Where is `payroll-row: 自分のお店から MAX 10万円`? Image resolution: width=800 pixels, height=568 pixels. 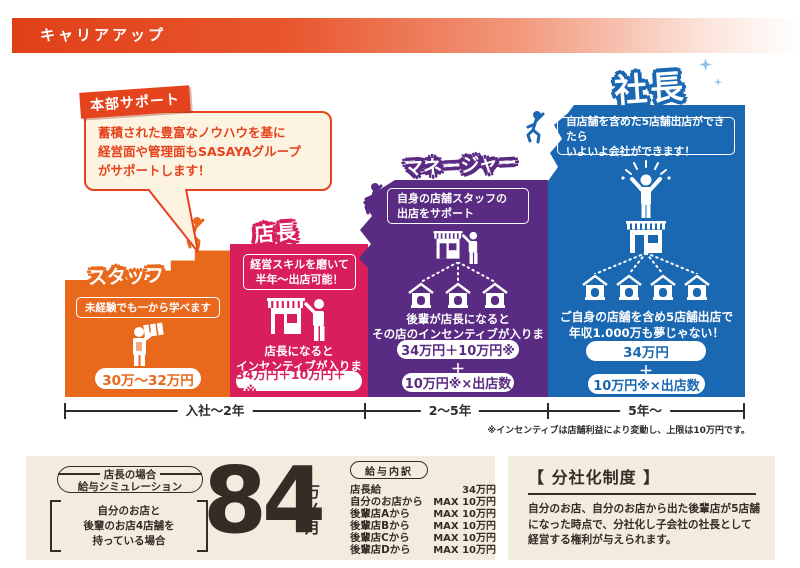 payroll-row: 自分のお店から MAX 10万円 is located at coordinates (423, 502).